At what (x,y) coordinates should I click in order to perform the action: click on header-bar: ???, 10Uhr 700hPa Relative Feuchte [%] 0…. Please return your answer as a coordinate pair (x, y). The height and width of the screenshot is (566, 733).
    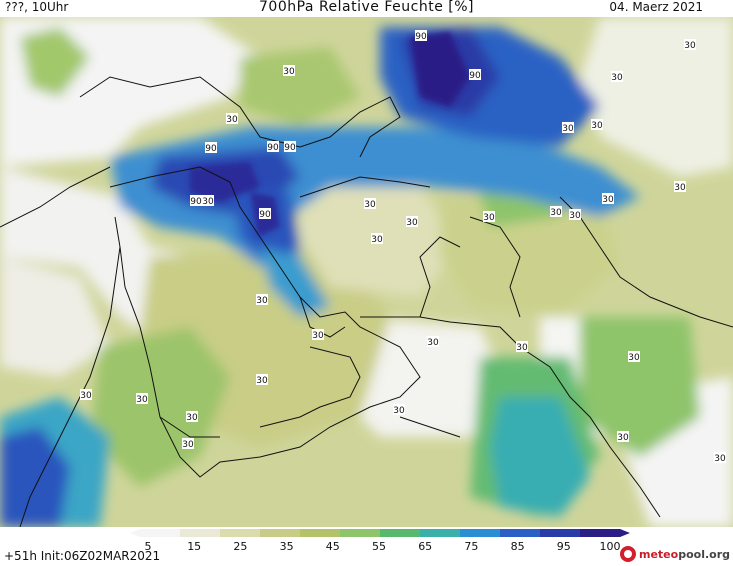
    Looking at the image, I should click on (366, 8).